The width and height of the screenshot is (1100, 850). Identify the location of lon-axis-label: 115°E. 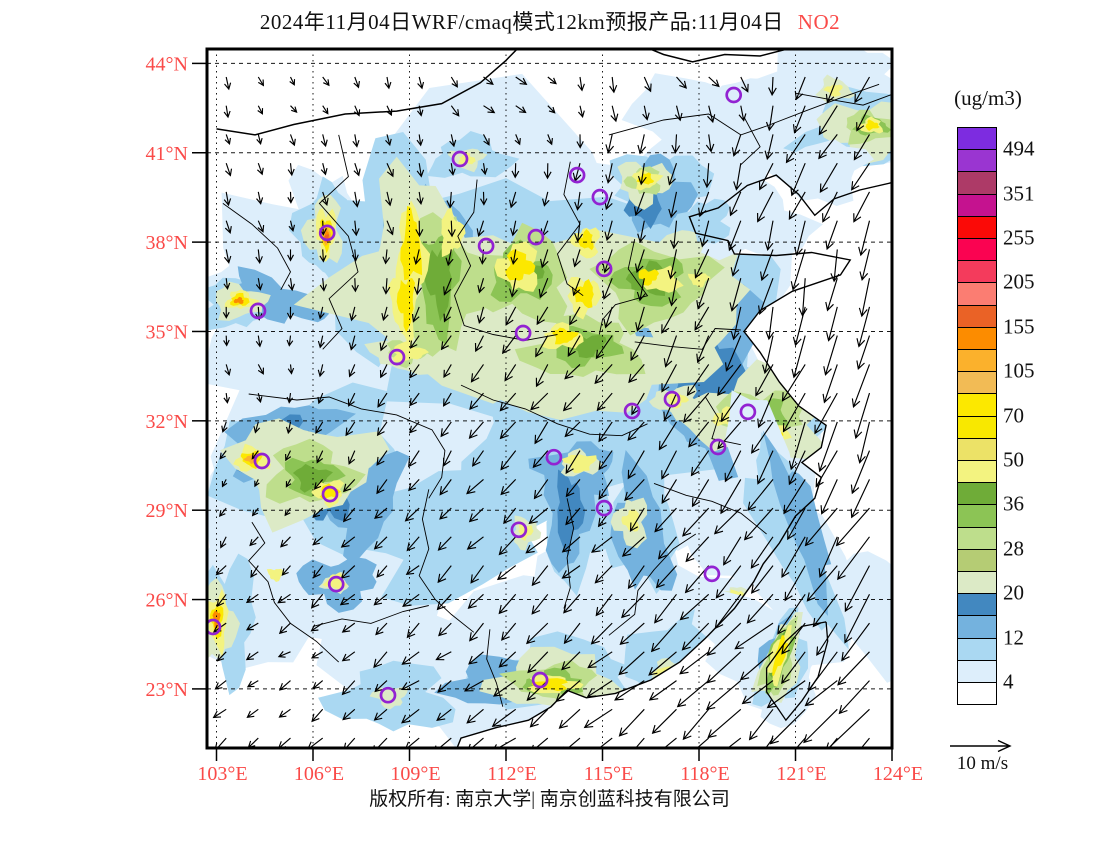
(608, 774).